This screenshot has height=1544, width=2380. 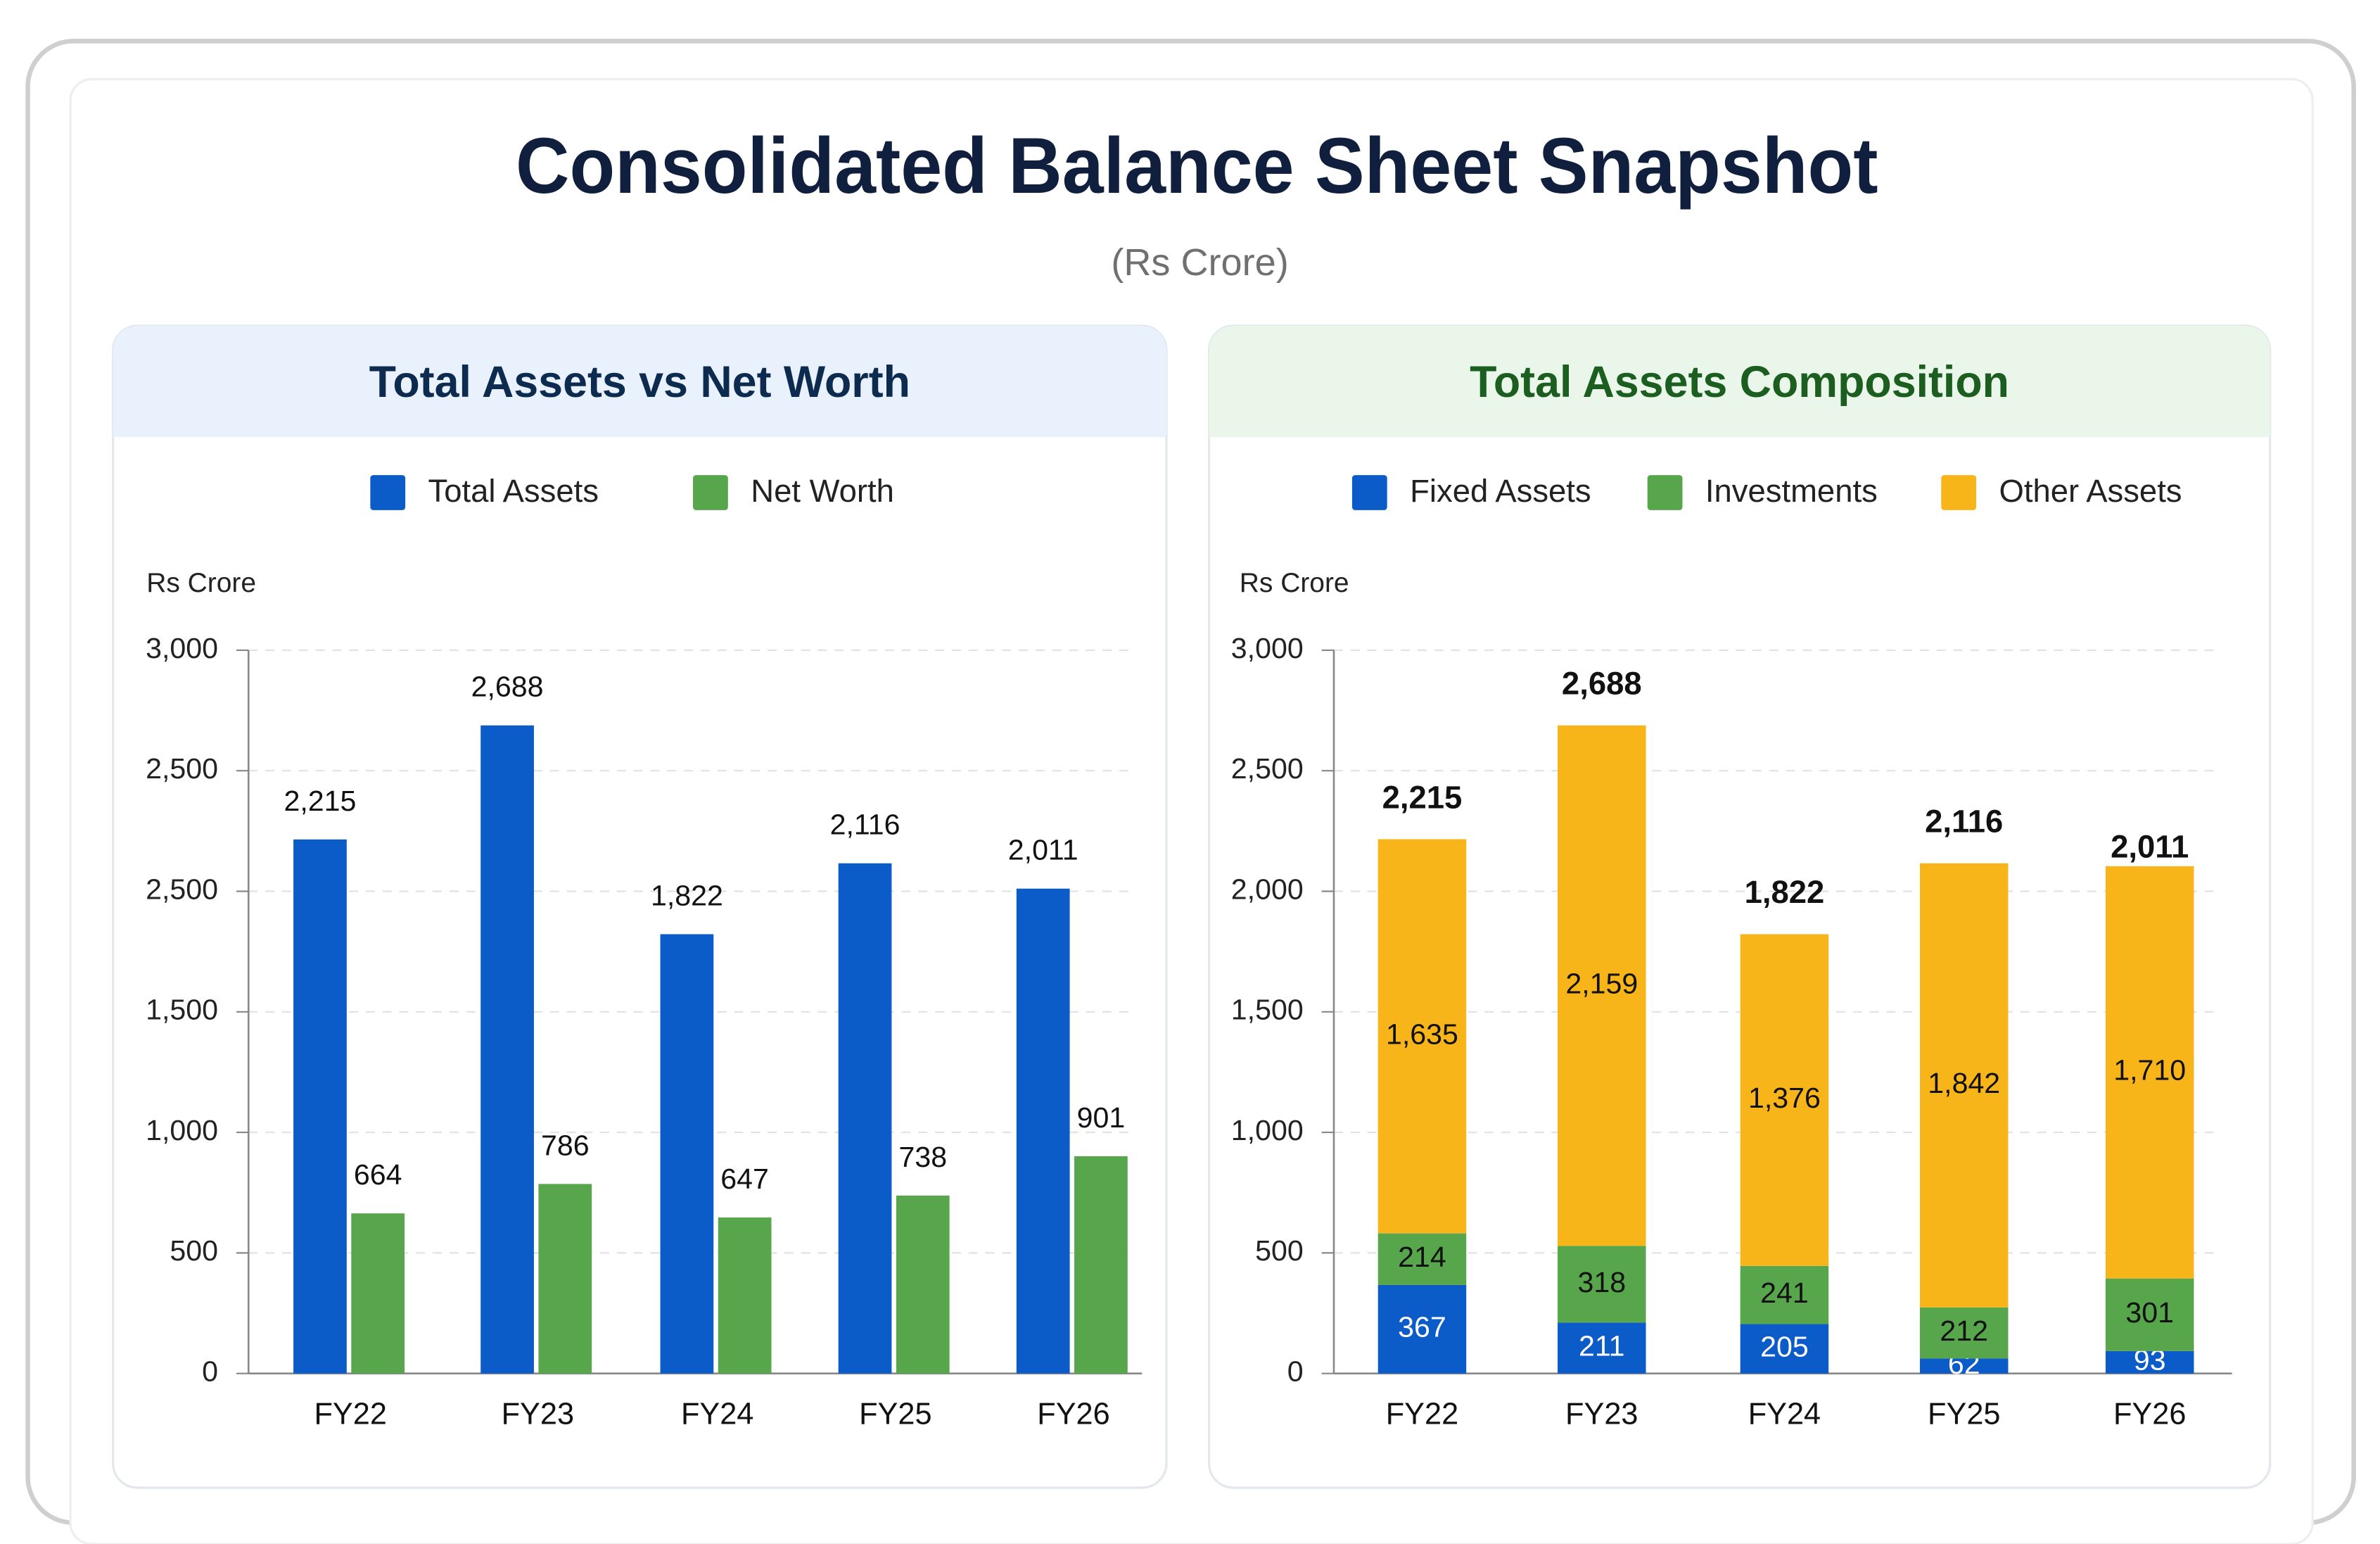 I want to click on segment-label: 212, so click(x=1964, y=1331).